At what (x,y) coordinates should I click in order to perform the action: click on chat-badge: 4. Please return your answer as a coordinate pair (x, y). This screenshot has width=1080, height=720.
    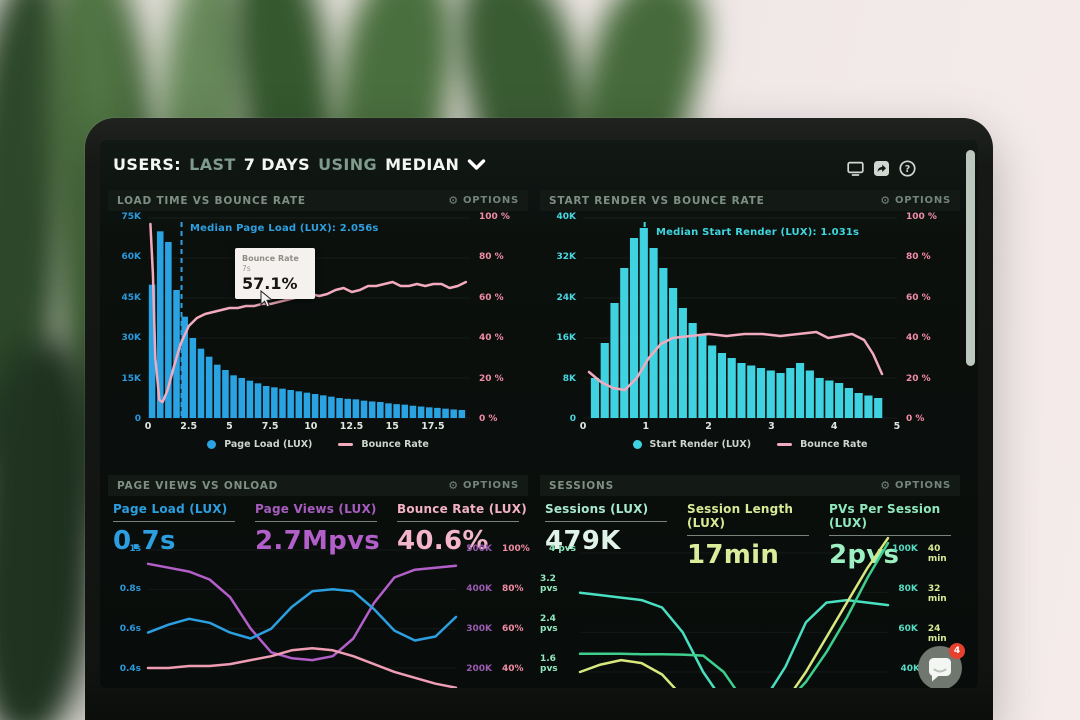
    Looking at the image, I should click on (957, 651).